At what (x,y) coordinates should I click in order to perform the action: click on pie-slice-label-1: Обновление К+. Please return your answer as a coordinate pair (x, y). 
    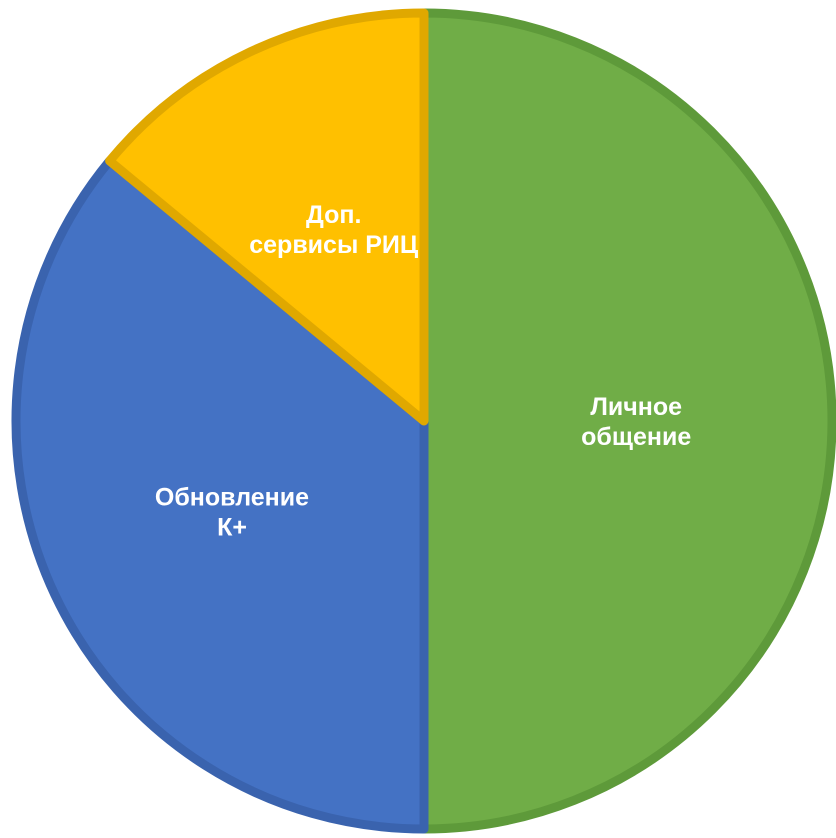
    Looking at the image, I should click on (232, 512).